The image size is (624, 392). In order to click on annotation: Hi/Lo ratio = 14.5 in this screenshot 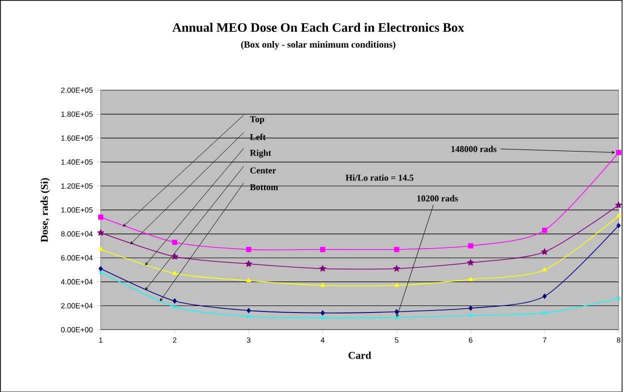, I will do `click(380, 177)`.